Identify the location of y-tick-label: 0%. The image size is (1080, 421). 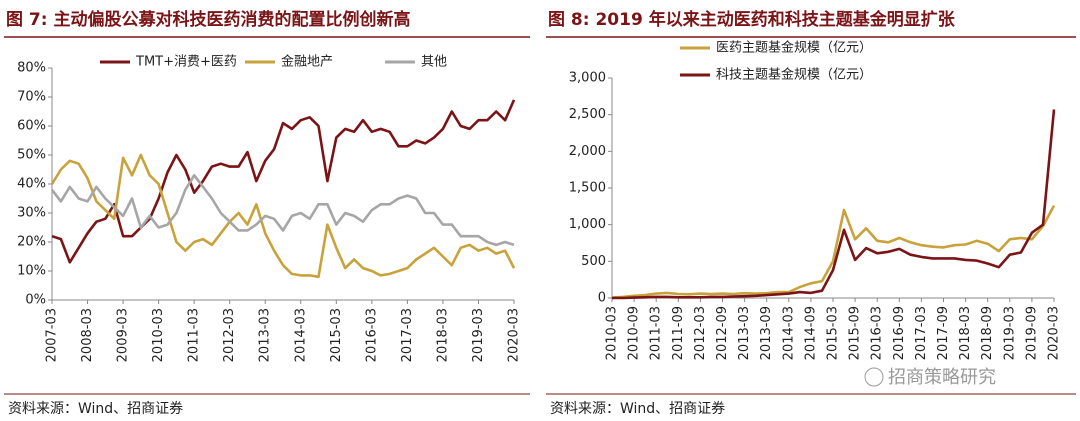
(35, 300).